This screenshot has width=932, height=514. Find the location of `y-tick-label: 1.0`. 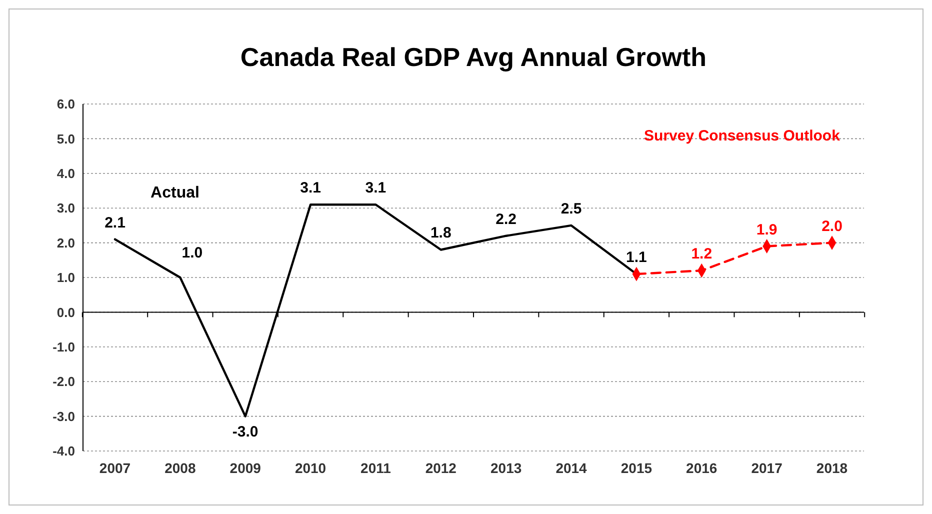

y-tick-label: 1.0 is located at coordinates (65, 278).